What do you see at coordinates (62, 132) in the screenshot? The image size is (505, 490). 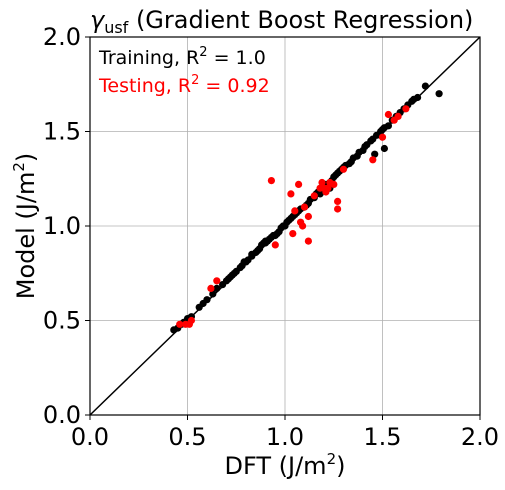 I see `y-tick-label: 1.5` at bounding box center [62, 132].